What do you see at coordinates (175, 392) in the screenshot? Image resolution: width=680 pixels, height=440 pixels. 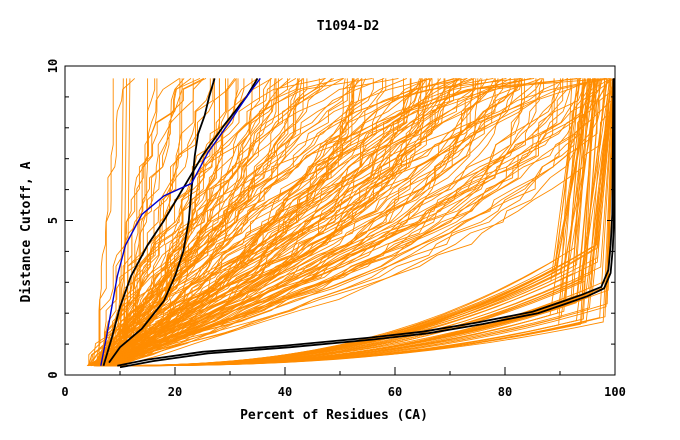 I see `x-tick-label: 20` at bounding box center [175, 392].